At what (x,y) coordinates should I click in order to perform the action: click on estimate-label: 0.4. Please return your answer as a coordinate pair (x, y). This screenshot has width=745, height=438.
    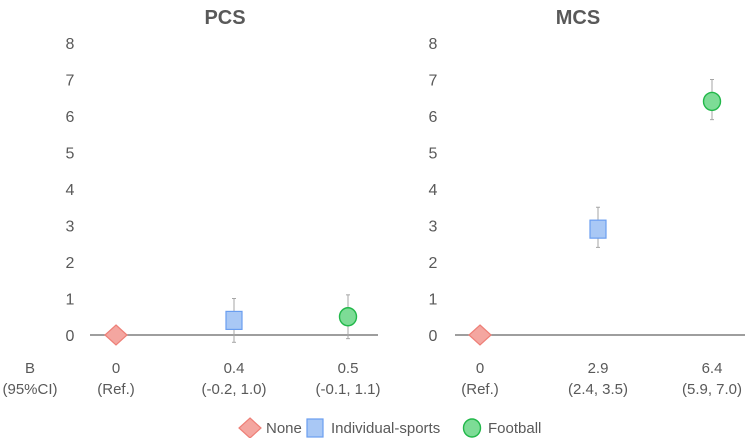
    Looking at the image, I should click on (234, 368).